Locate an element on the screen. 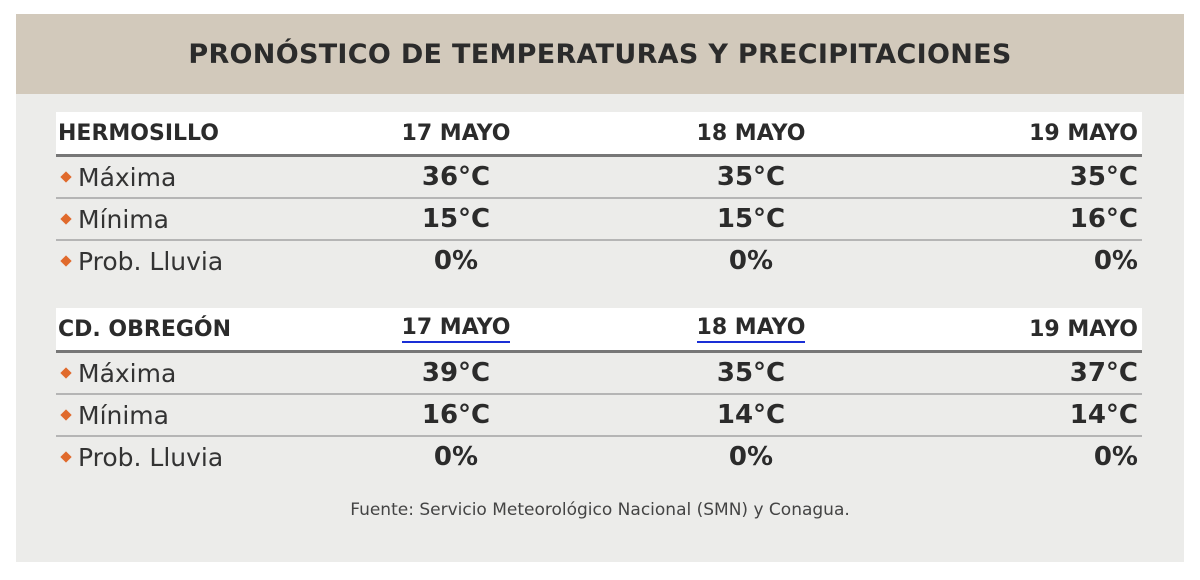 Image resolution: width=1200 pixels, height=580 pixels. table-row-max: Máxima 39°C 35°C 37°C is located at coordinates (599, 374).